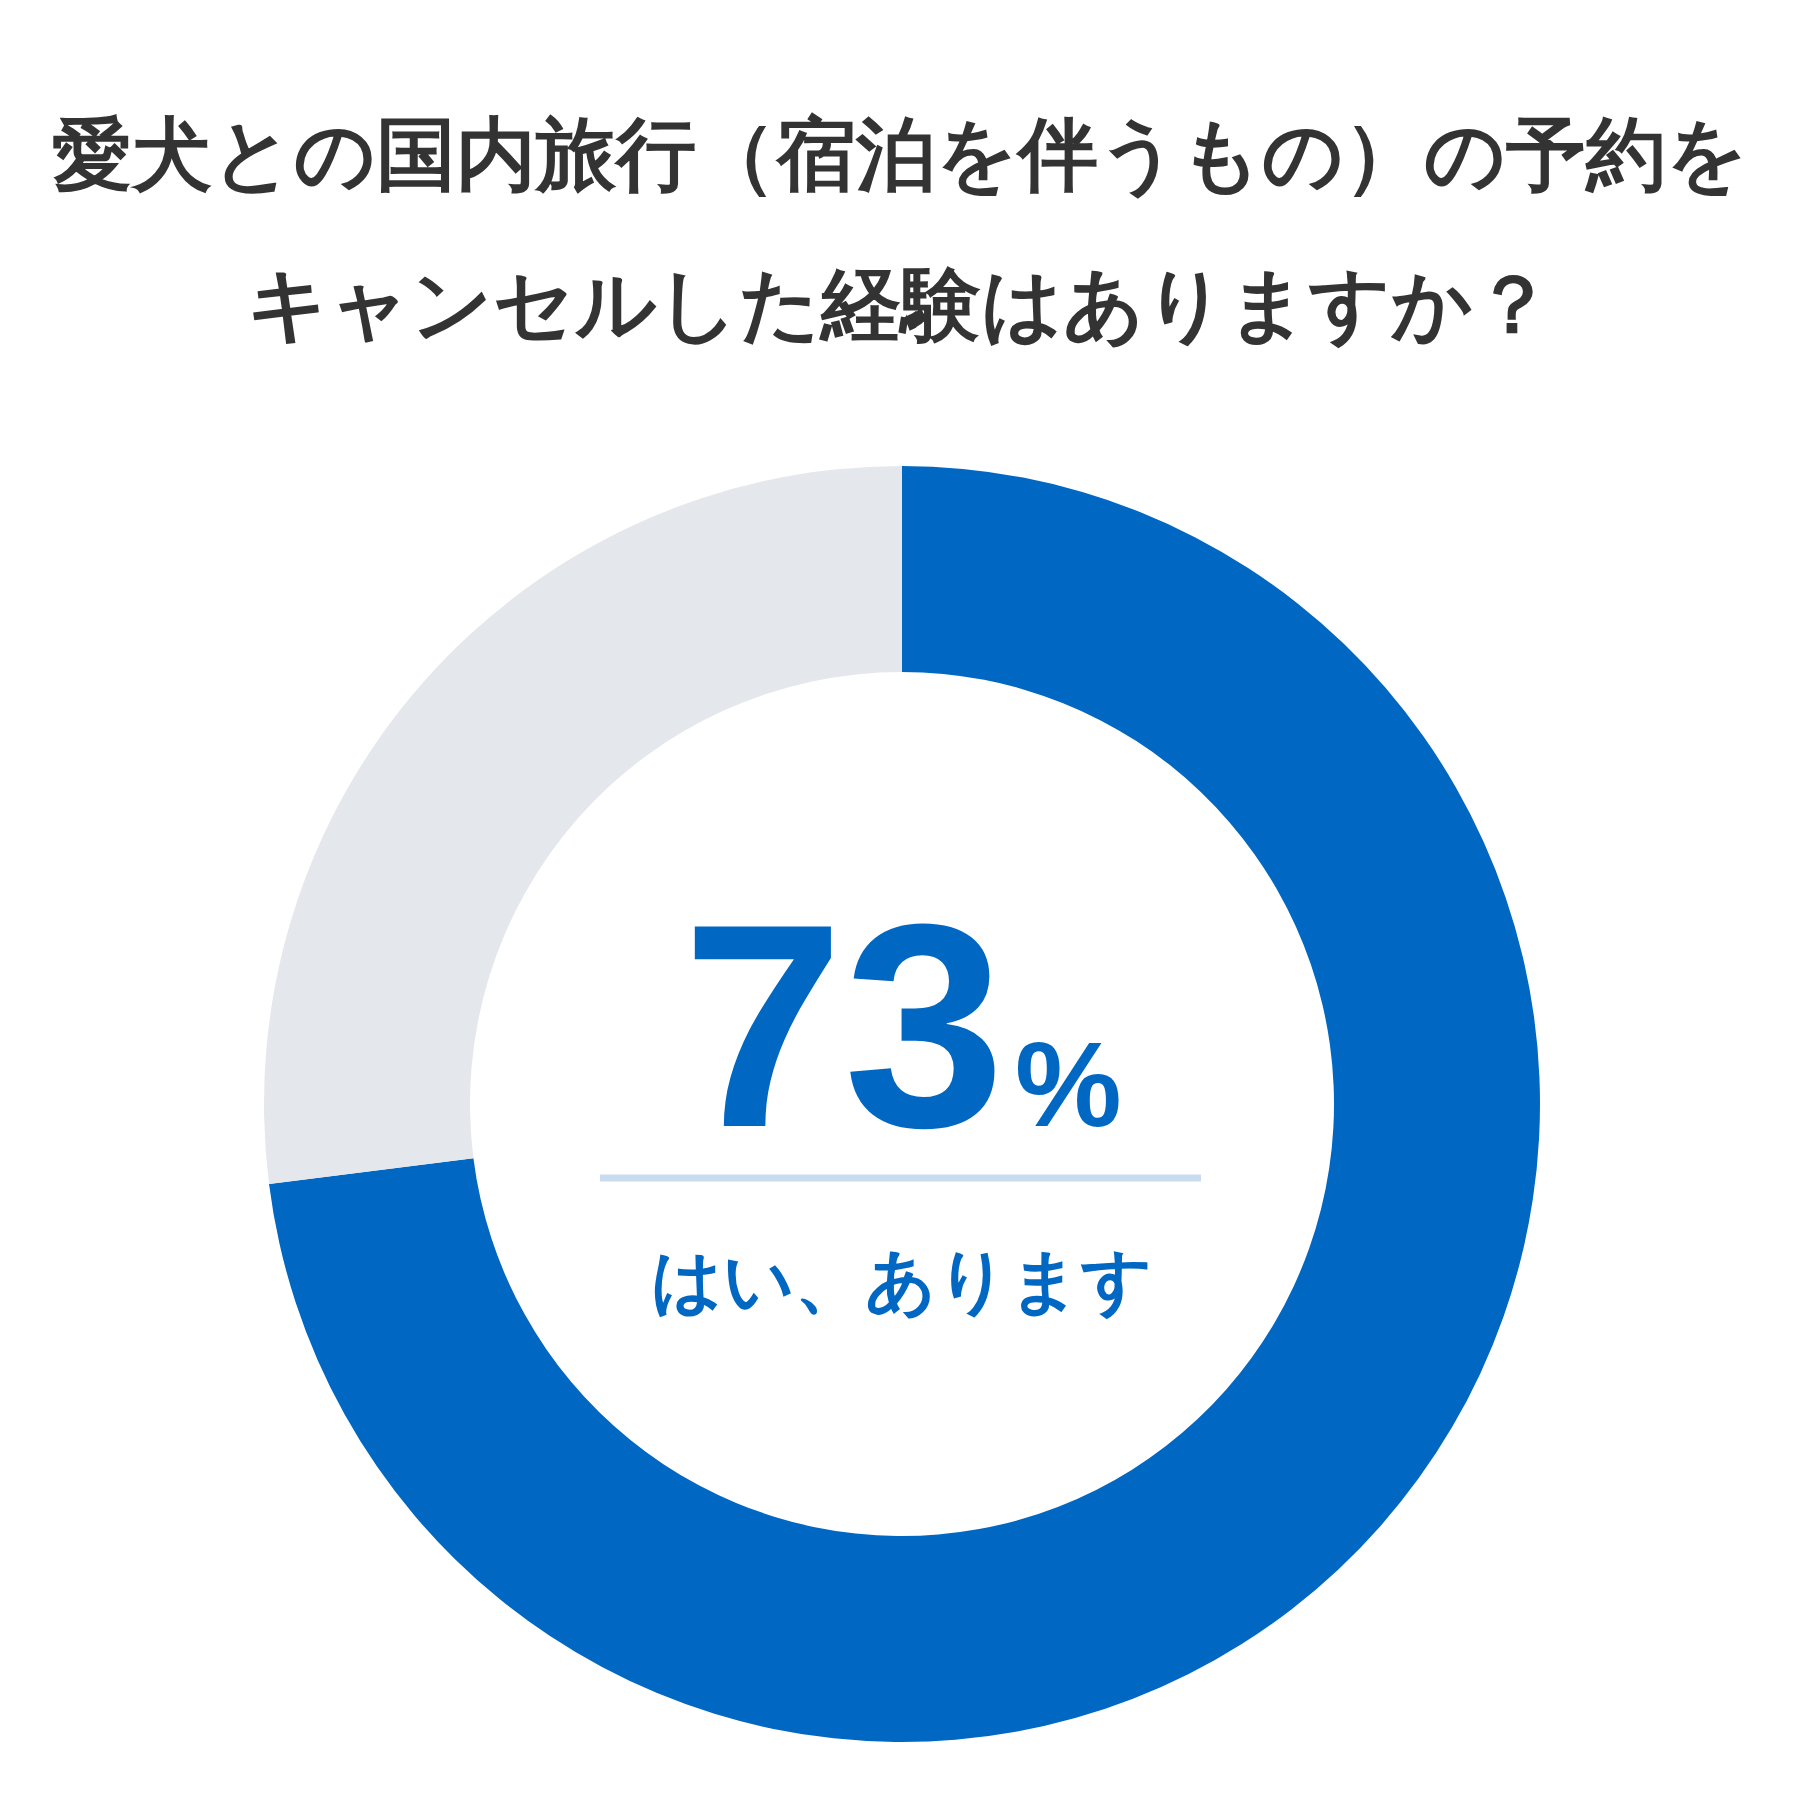 The height and width of the screenshot is (1800, 1800). Describe the element at coordinates (902, 1025) in the screenshot. I see `data-label: 73%` at that location.